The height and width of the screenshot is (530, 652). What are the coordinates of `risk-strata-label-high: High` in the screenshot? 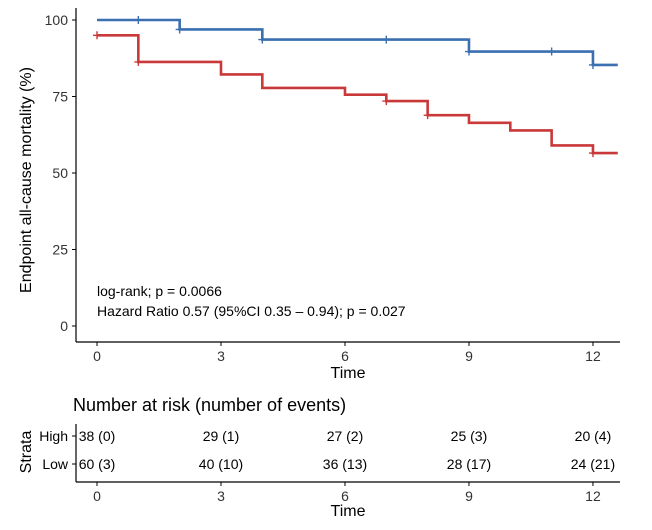 It's located at (53, 436).